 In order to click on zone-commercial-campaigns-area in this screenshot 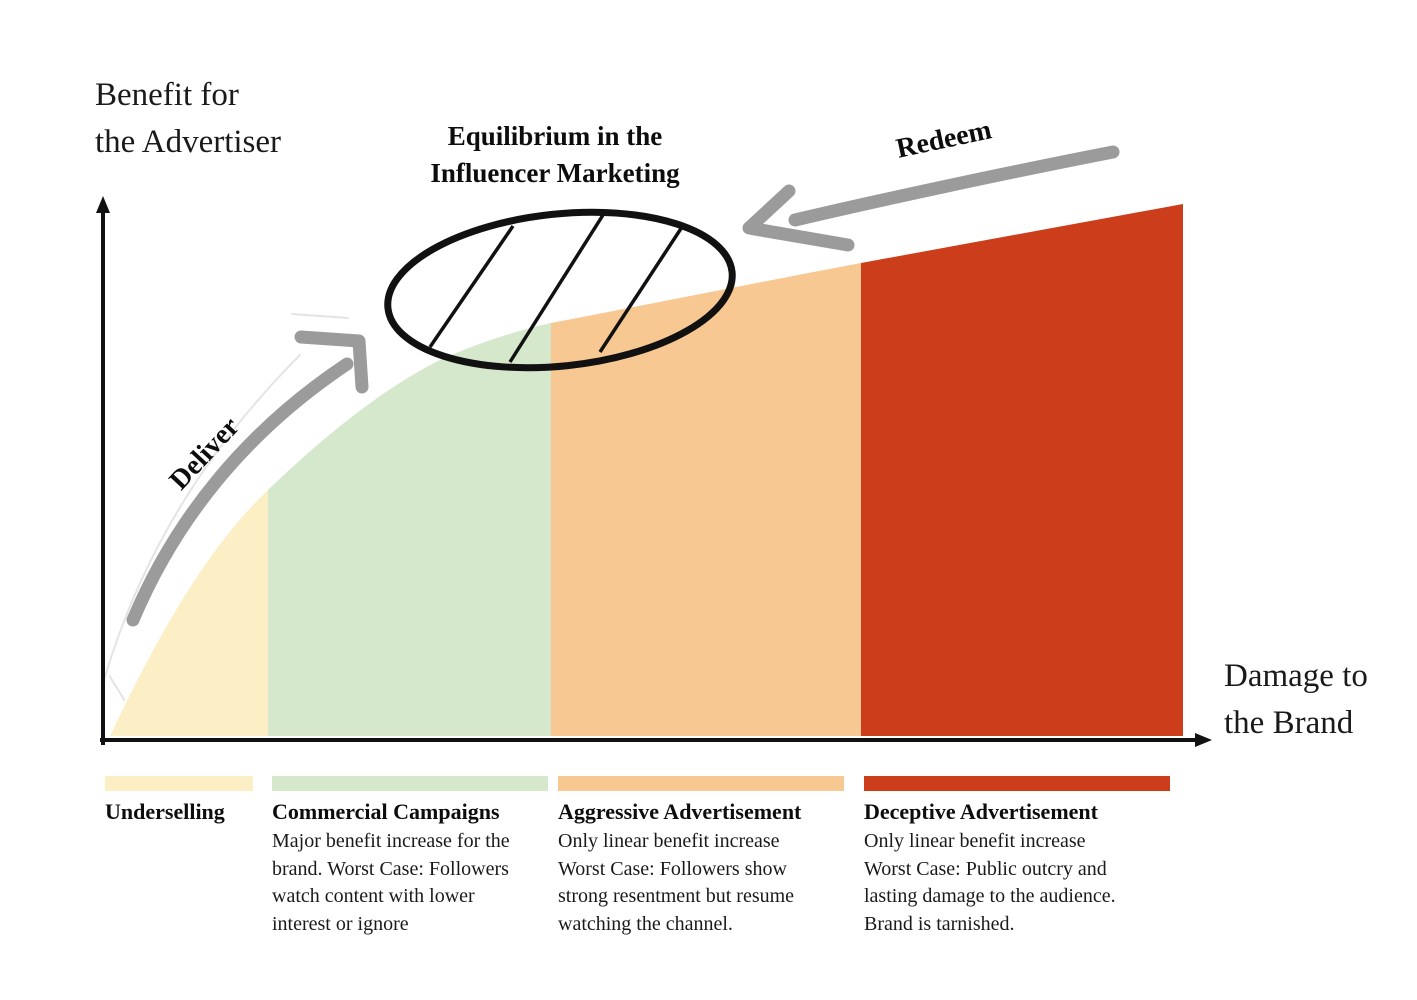, I will do `click(409, 529)`.